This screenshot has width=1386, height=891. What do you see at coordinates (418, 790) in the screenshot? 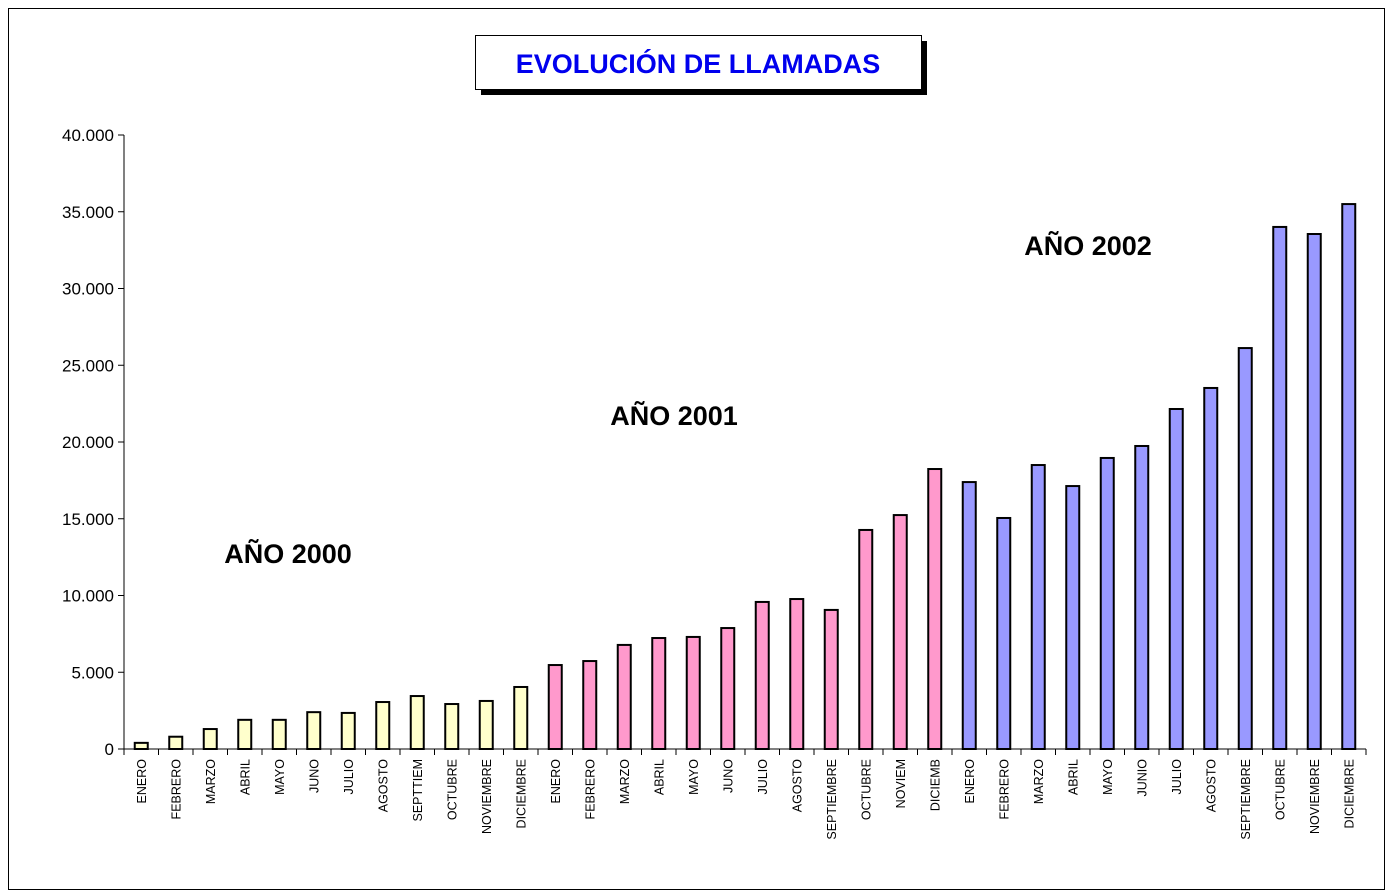
I see `x-tick-label: SEPTTIEM` at bounding box center [418, 790].